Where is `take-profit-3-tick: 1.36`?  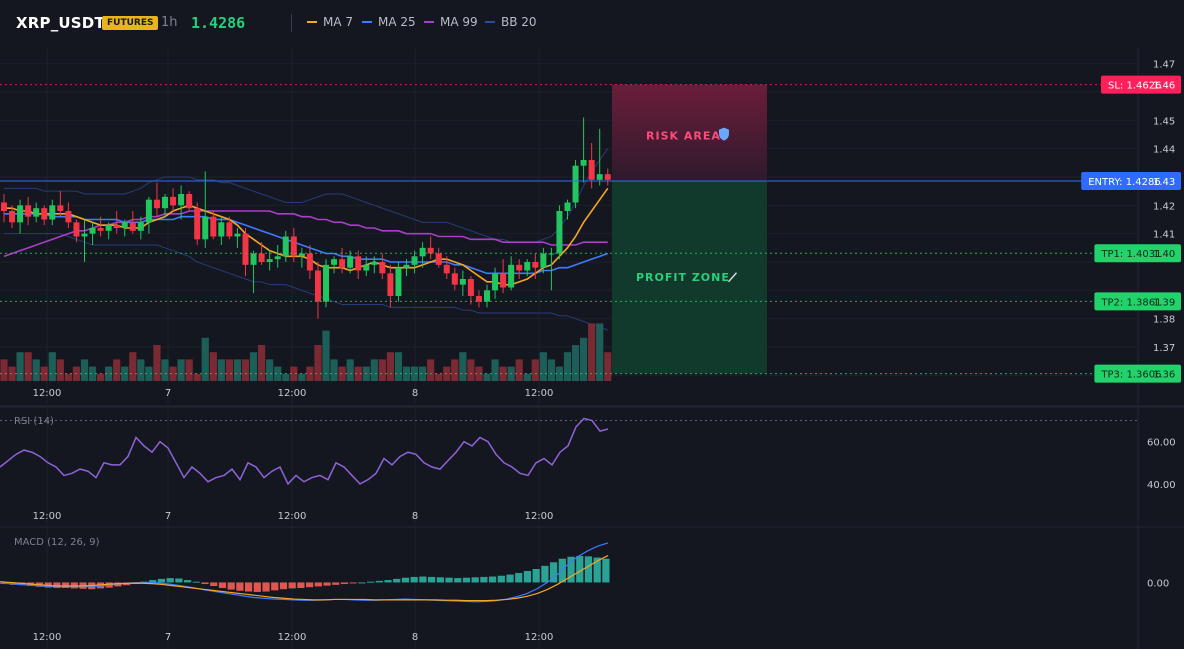
take-profit-3-tick: 1.36 is located at coordinates (1164, 375).